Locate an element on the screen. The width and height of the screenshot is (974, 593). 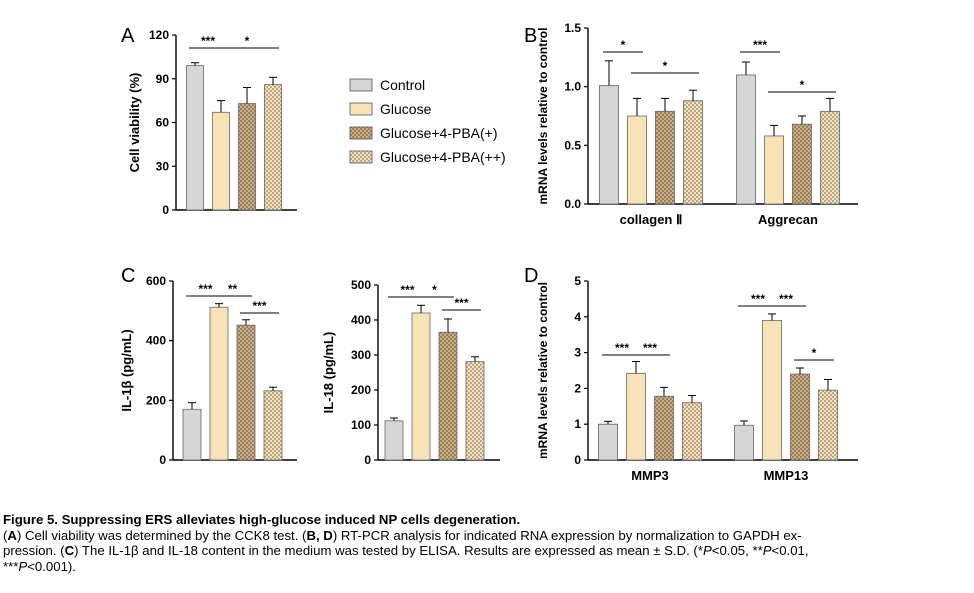
caption-text: <0.01, is located at coordinates (790, 551).